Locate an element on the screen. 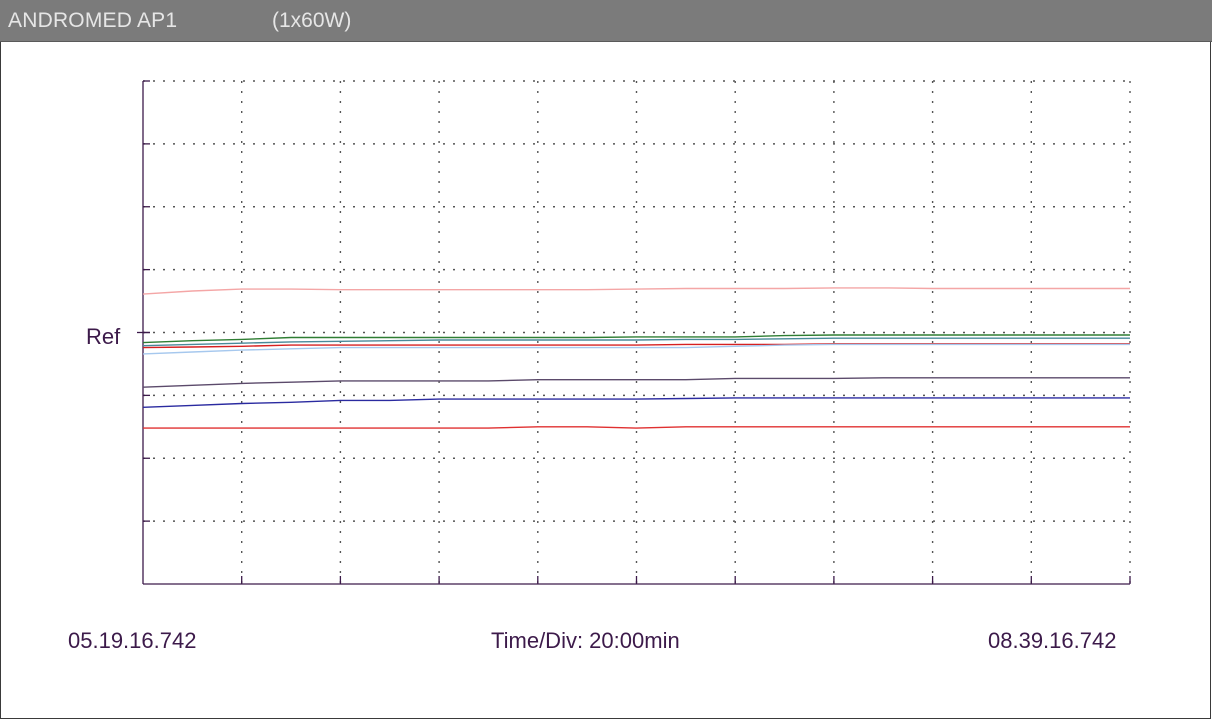 Image resolution: width=1212 pixels, height=720 pixels. start-time-label: 05.19.16.742 is located at coordinates (132, 640).